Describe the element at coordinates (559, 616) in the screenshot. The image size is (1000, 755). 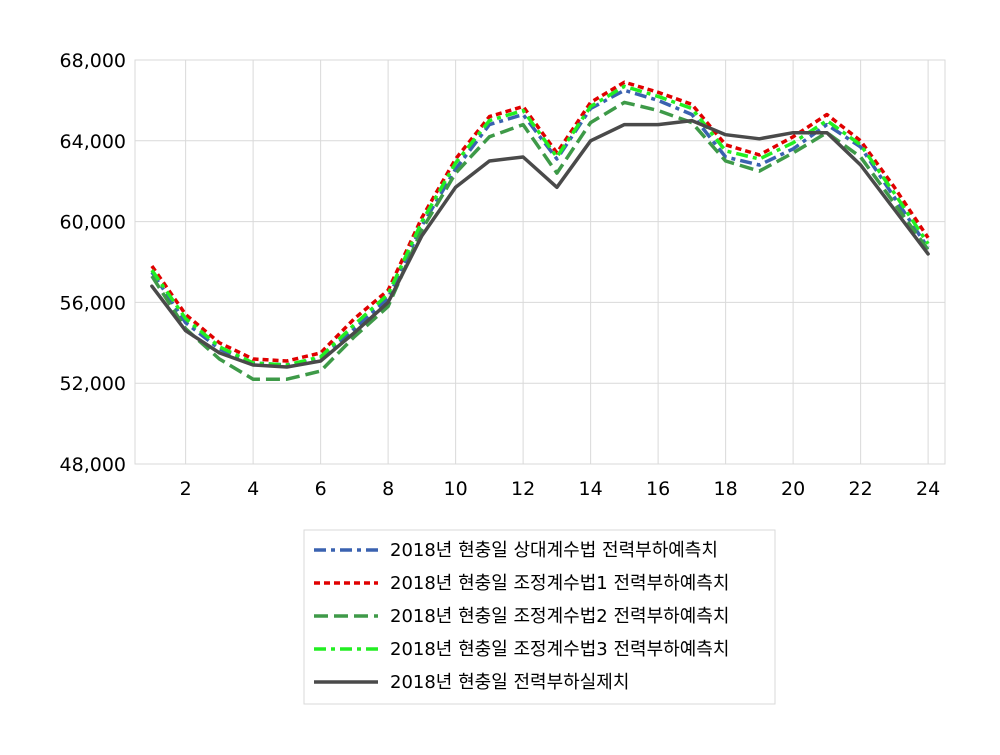
I see `legend-label-3: 2018년 현충일 조정계수법2 전력부하예측치` at that location.